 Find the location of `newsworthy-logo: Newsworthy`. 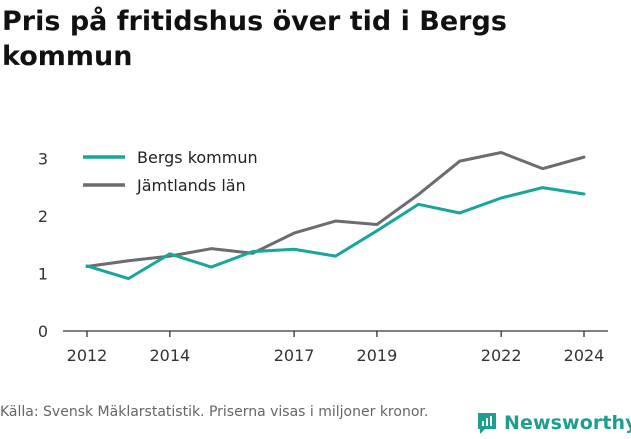

newsworthy-logo: Newsworthy is located at coordinates (553, 423).